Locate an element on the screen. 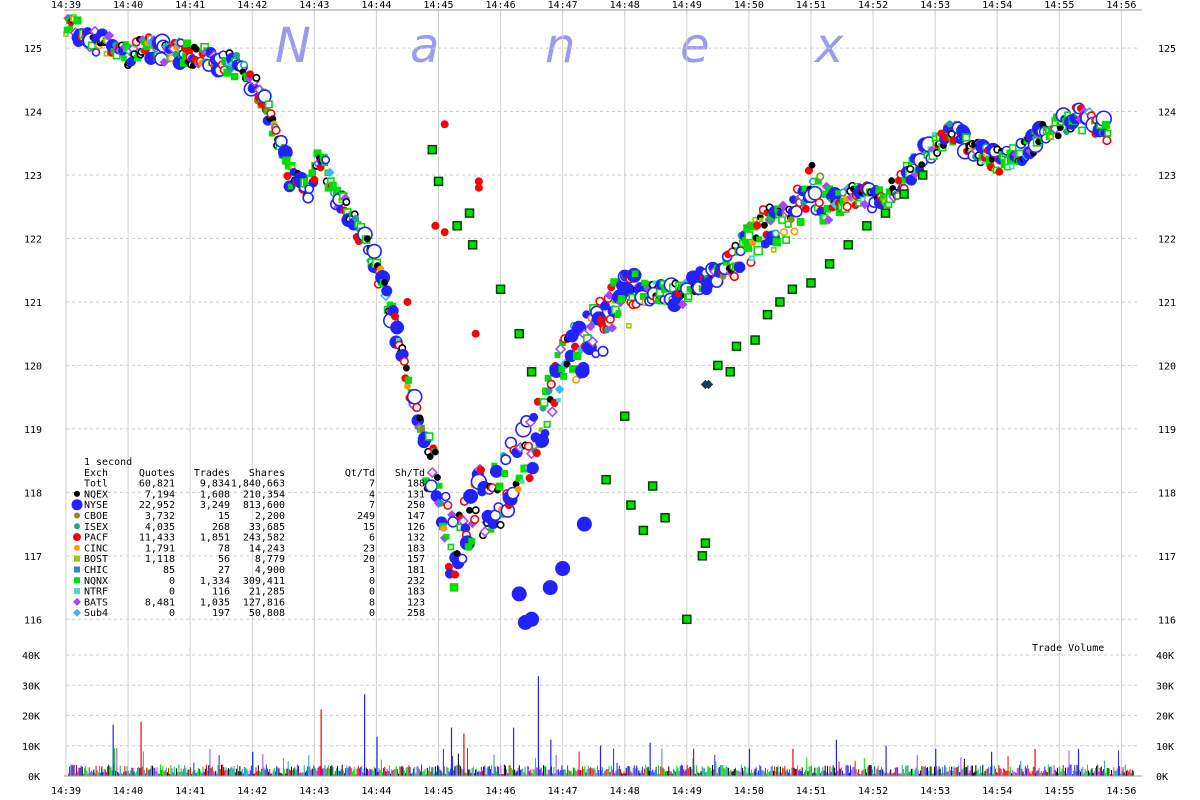 The height and width of the screenshot is (800, 1200). time-tick-label-top: 14:43 is located at coordinates (314, 5).